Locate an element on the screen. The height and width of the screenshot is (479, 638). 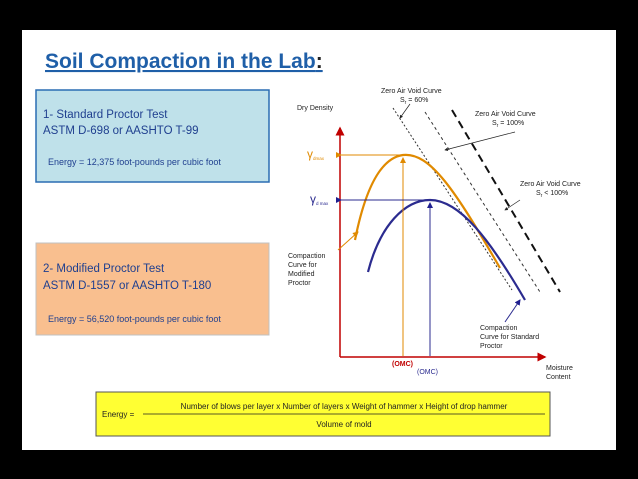
standard-box is located at coordinates (152, 136).